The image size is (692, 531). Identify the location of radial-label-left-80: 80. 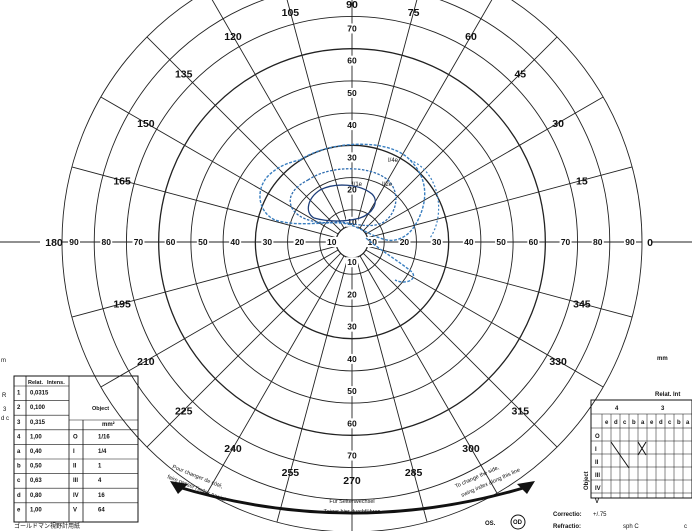
(106, 242).